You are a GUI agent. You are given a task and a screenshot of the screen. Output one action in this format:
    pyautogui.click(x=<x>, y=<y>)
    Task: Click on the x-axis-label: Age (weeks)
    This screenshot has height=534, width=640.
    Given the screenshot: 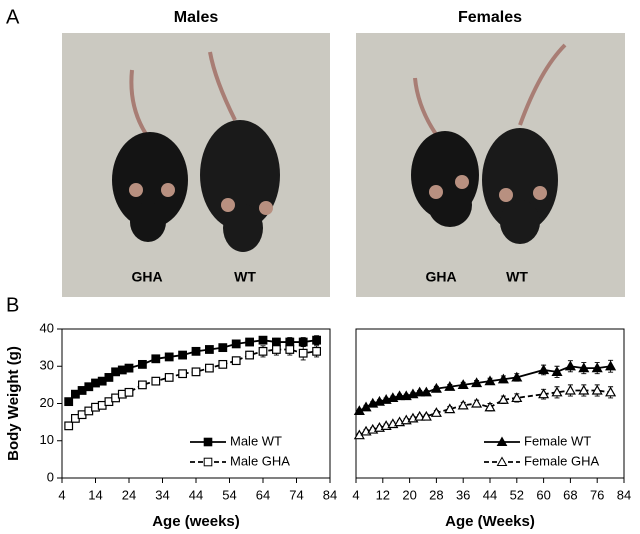 What is the action you would take?
    pyautogui.click(x=196, y=521)
    